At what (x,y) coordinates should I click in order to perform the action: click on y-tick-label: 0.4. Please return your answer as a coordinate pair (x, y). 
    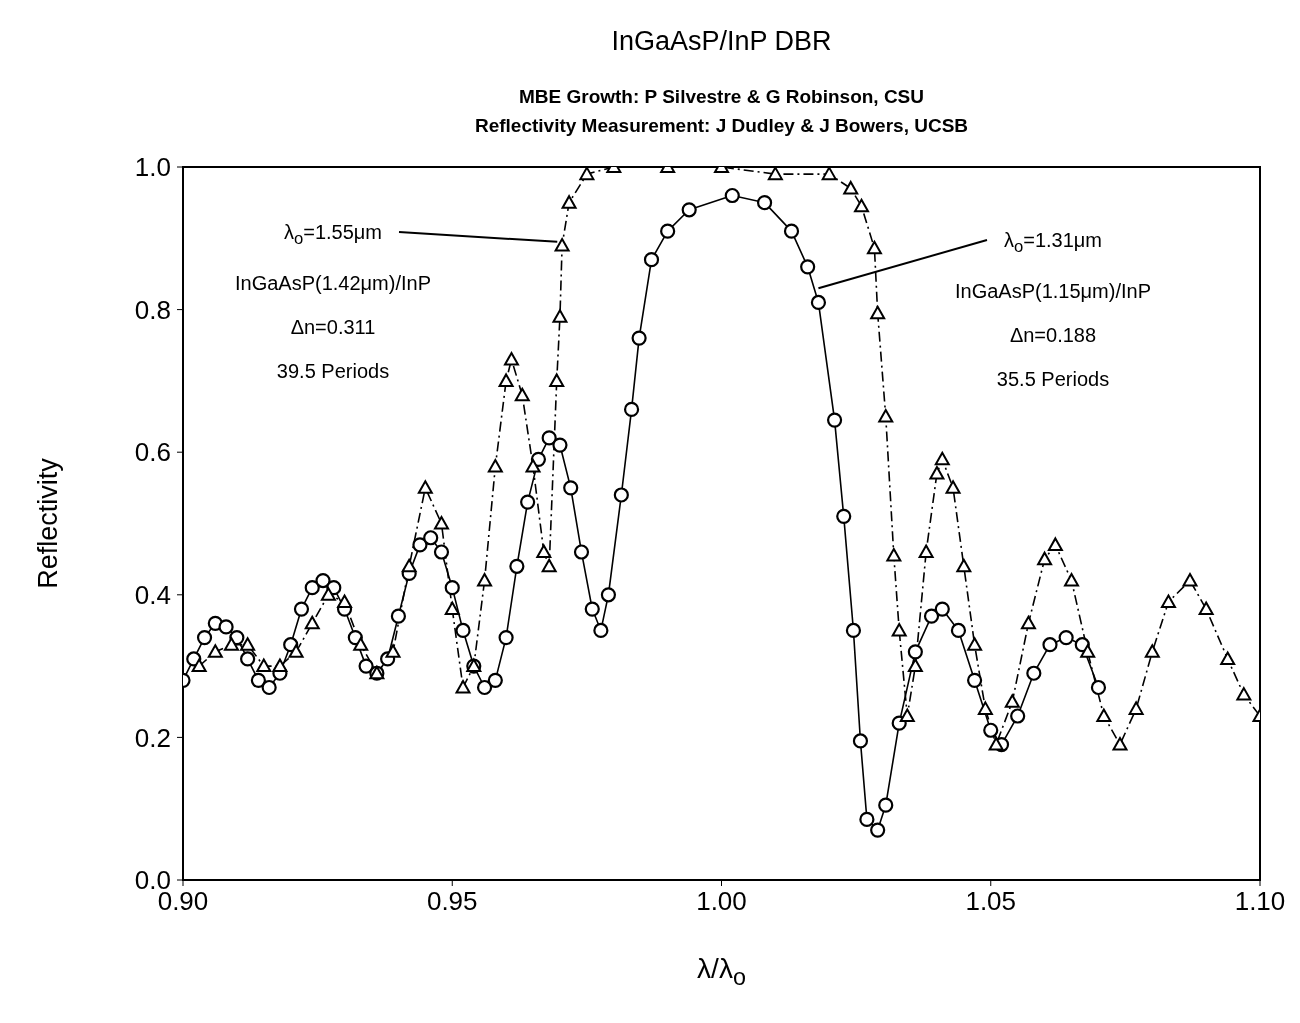
    Looking at the image, I should click on (152, 595).